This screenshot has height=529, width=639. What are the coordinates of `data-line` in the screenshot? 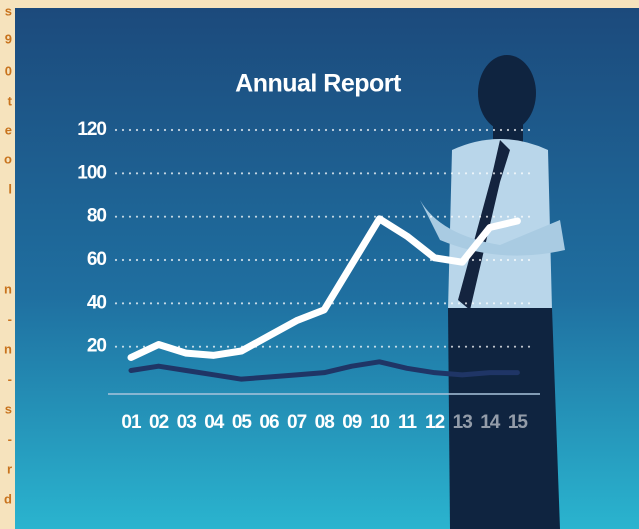 It's located at (324, 370).